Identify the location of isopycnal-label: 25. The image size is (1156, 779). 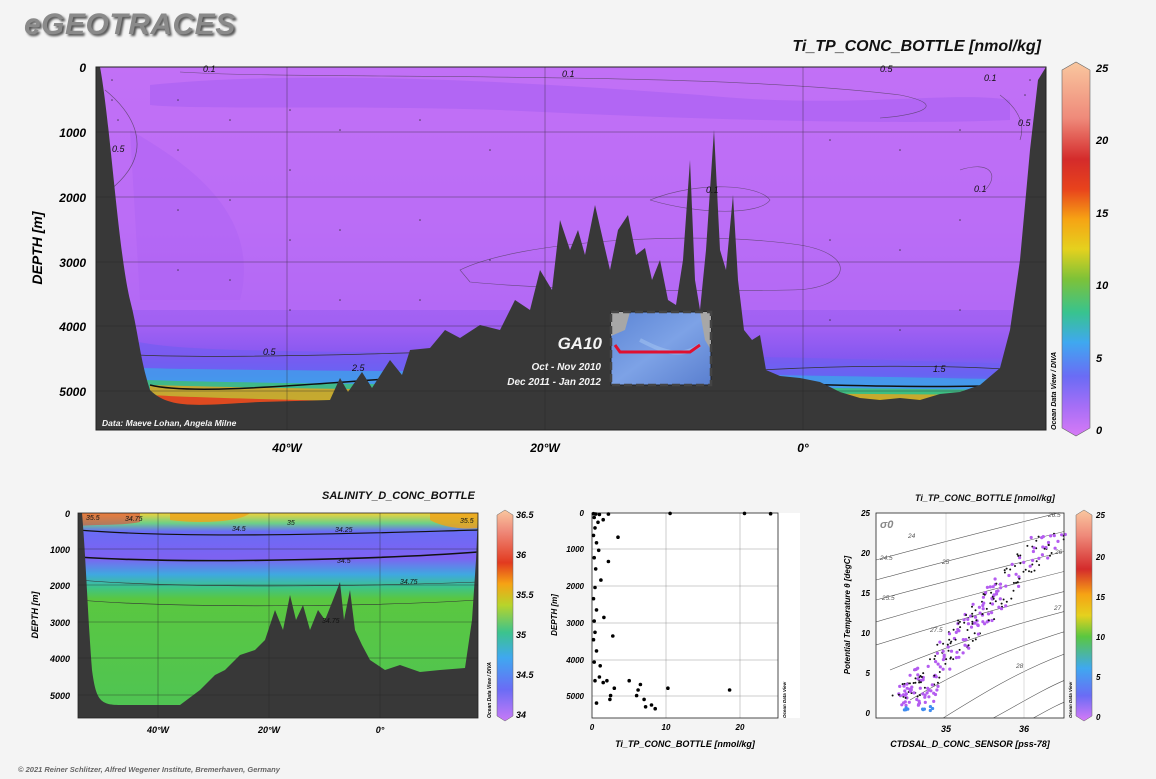
(945, 562).